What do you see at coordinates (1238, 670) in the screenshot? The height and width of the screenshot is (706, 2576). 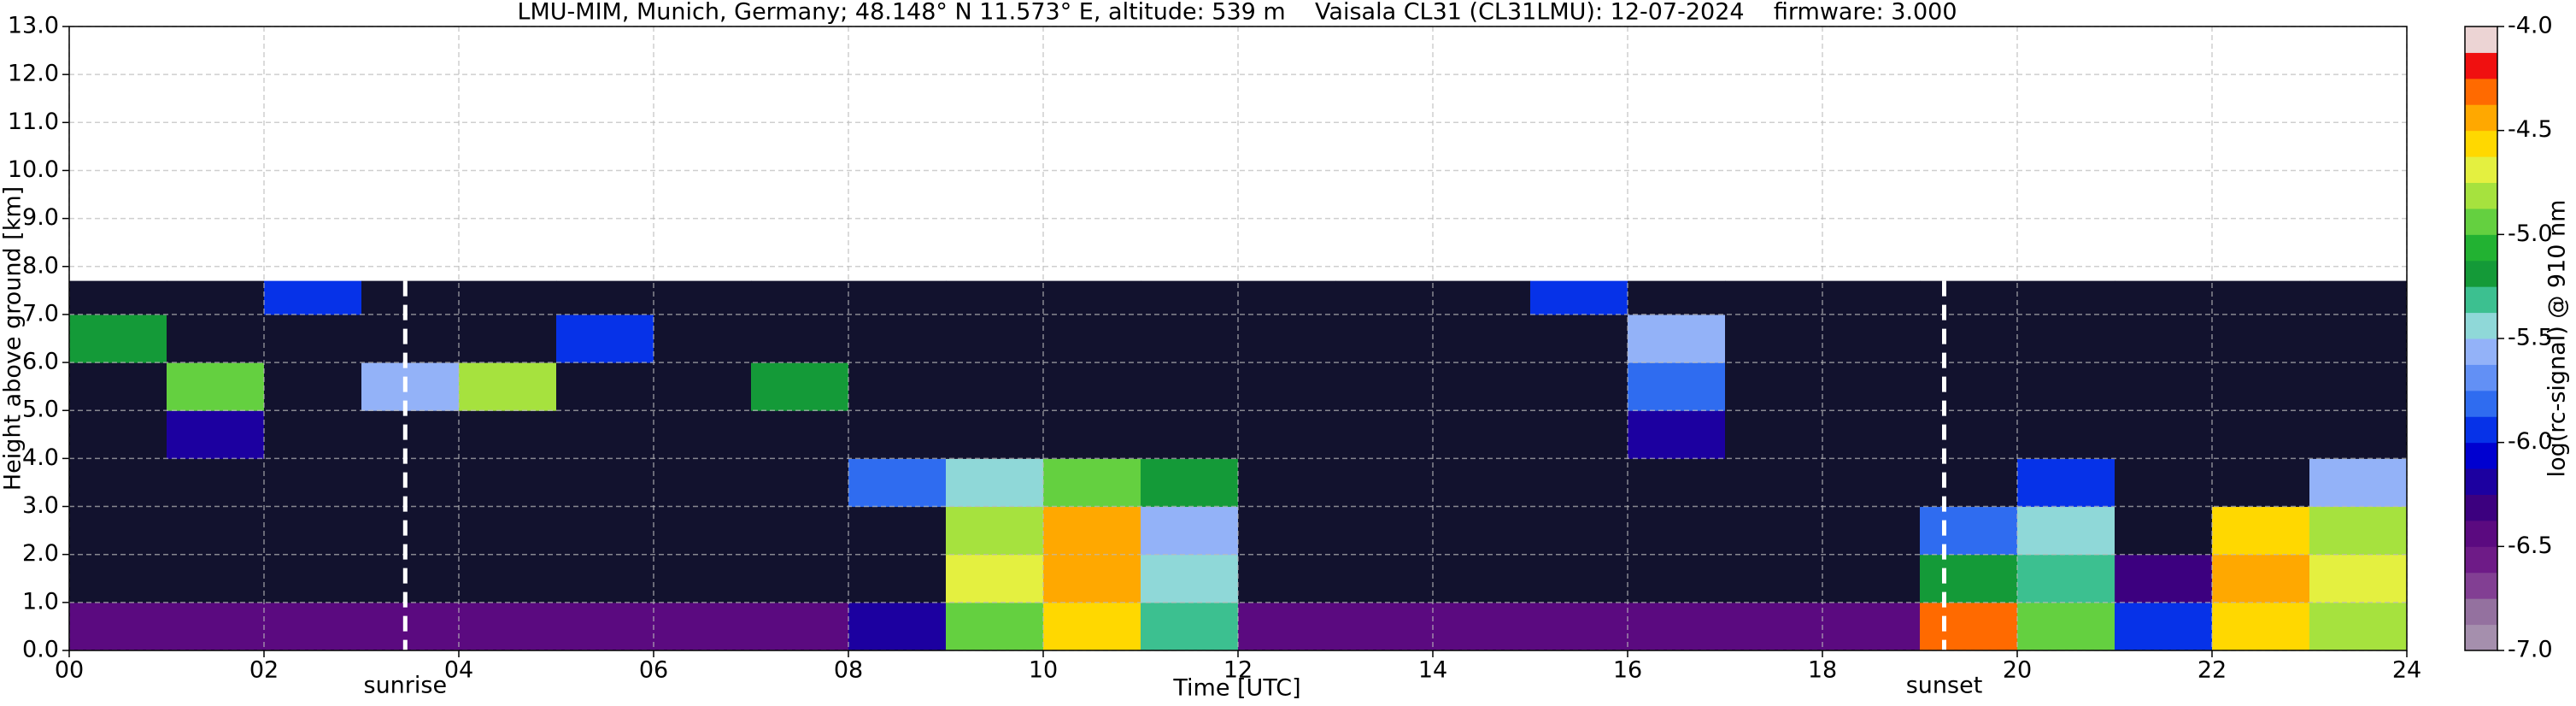 I see `x-tick-label: 12` at bounding box center [1238, 670].